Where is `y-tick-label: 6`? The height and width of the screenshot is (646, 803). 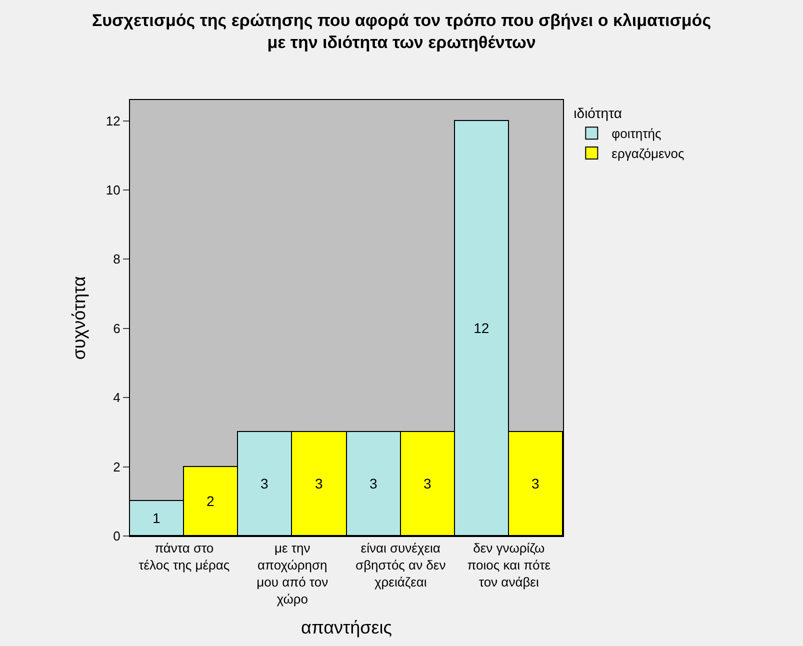 y-tick-label: 6 is located at coordinates (116, 328).